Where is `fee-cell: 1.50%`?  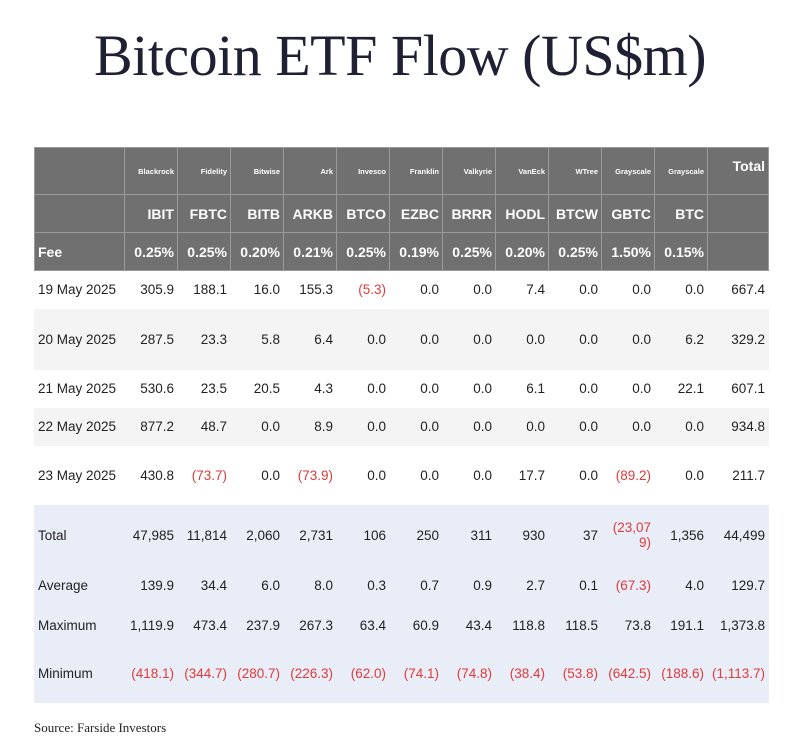
fee-cell: 1.50% is located at coordinates (628, 251).